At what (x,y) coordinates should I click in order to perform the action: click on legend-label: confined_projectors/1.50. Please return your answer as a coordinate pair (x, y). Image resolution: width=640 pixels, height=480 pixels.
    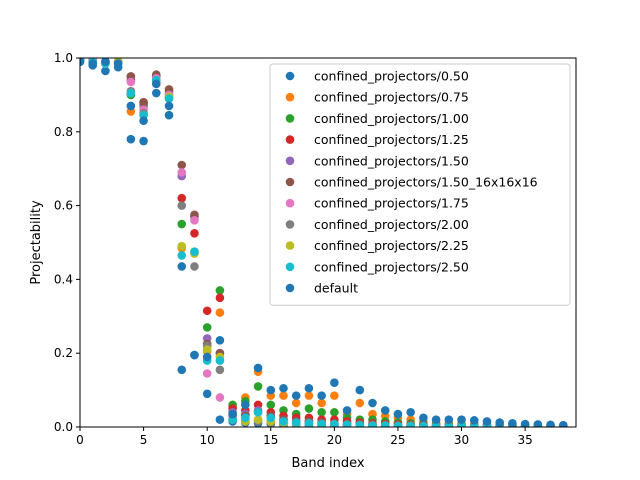
    Looking at the image, I should click on (391, 160).